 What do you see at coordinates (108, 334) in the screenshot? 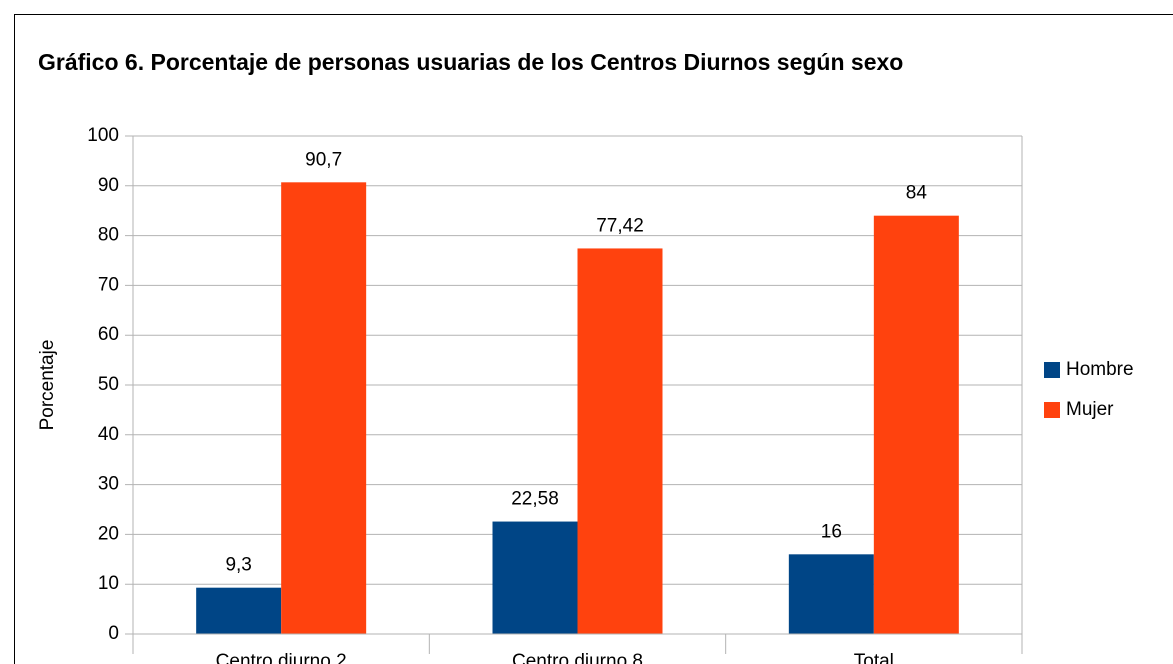
I see `y-tick-label: 60` at bounding box center [108, 334].